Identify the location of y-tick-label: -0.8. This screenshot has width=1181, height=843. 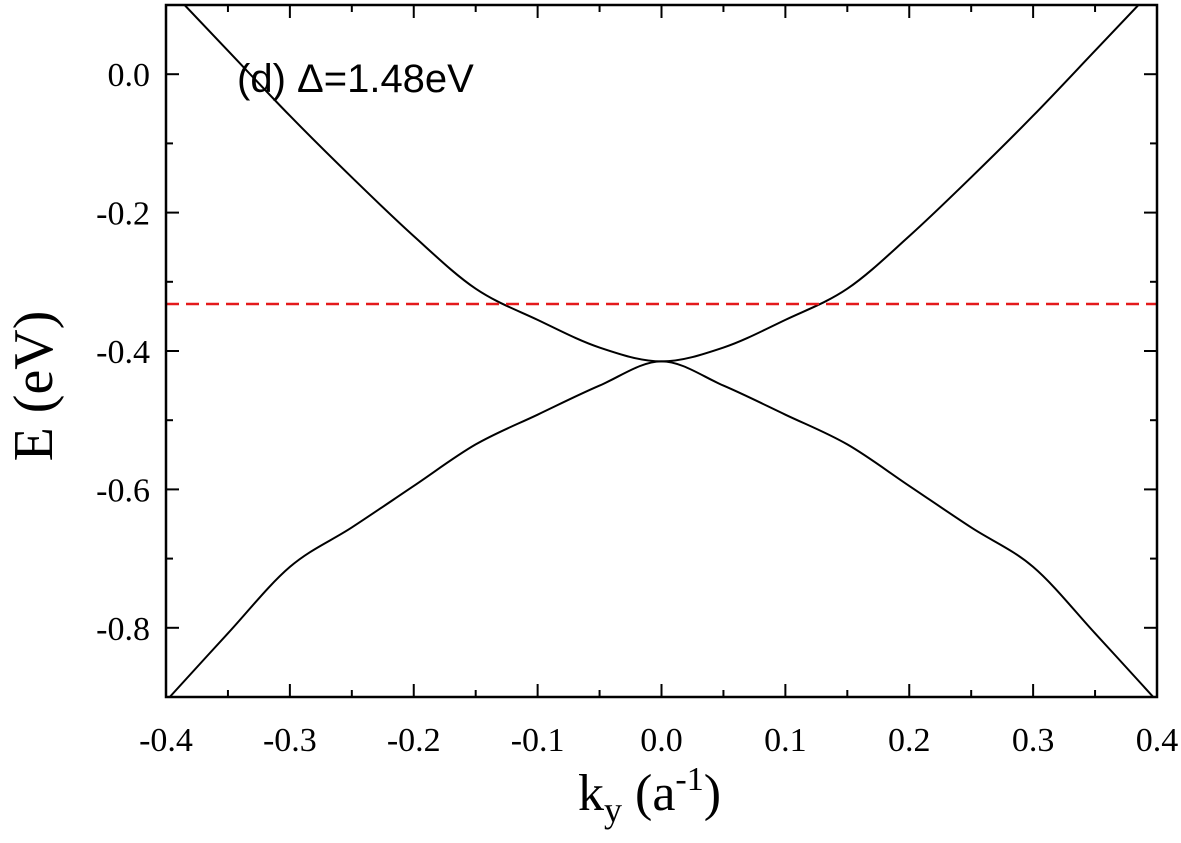
(123, 629).